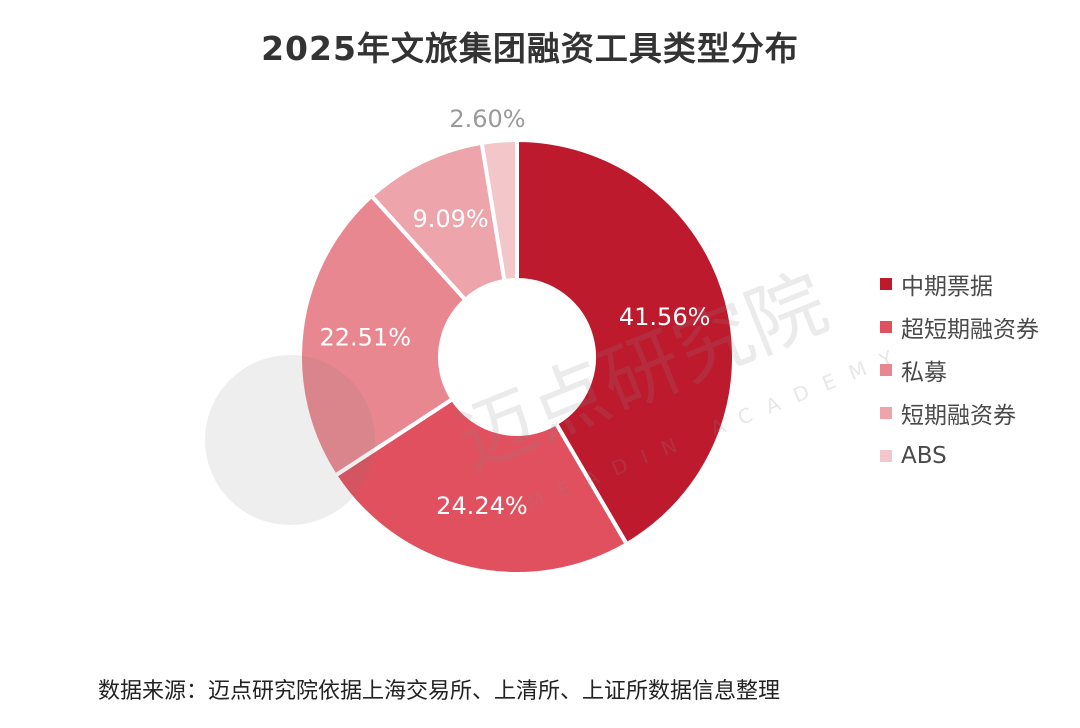 This screenshot has width=1080, height=728. What do you see at coordinates (665, 317) in the screenshot?
I see `slice-label-0: 41.56%` at bounding box center [665, 317].